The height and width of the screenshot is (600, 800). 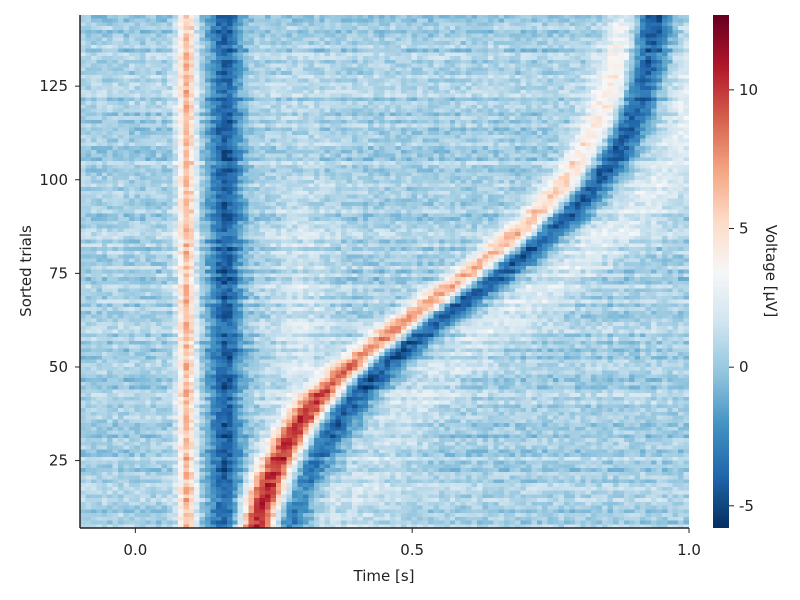 What do you see at coordinates (744, 367) in the screenshot?
I see `colorbar-tick-label: 0` at bounding box center [744, 367].